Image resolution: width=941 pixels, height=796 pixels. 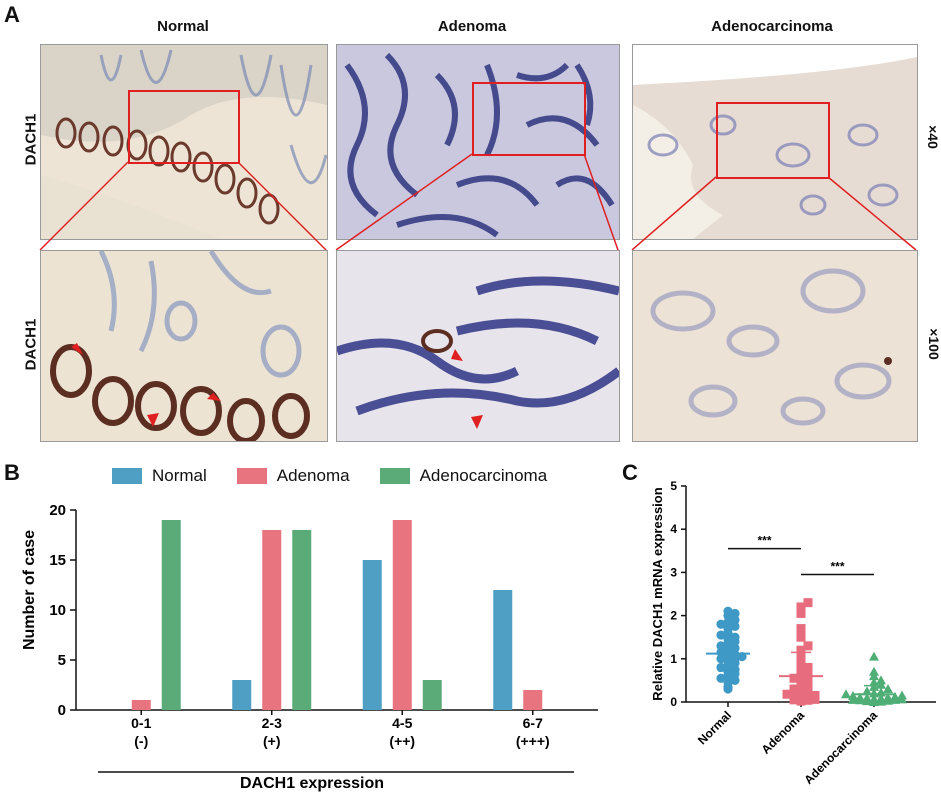 What do you see at coordinates (312, 783) in the screenshot?
I see `x-axis-label: DACH1 expression` at bounding box center [312, 783].